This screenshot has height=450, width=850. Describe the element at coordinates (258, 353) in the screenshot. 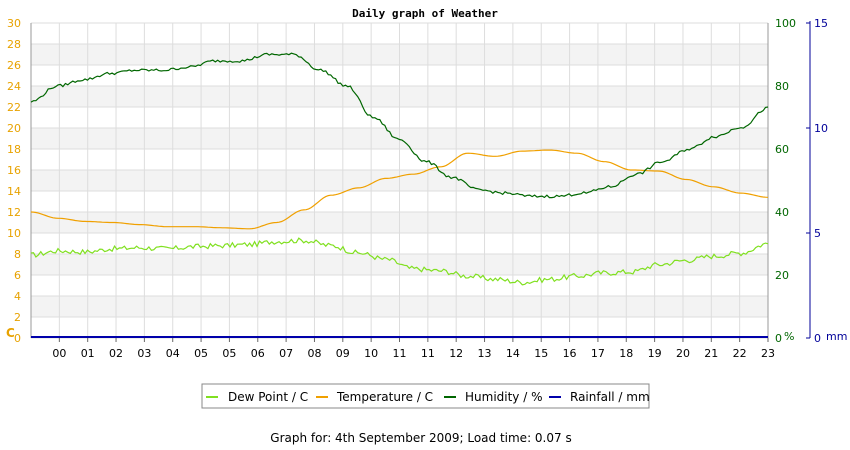

I see `x-tick-label: 06` at that location.